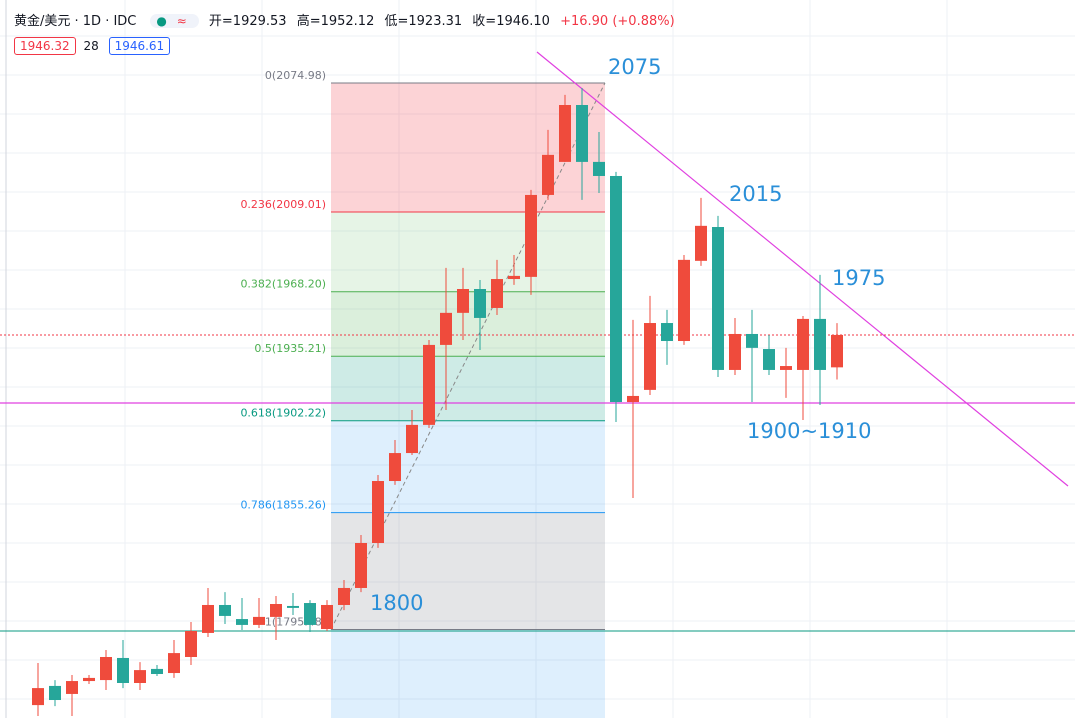 The width and height of the screenshot is (1075, 718). I want to click on fib-level-label: 0.382(1968.20), so click(283, 284).